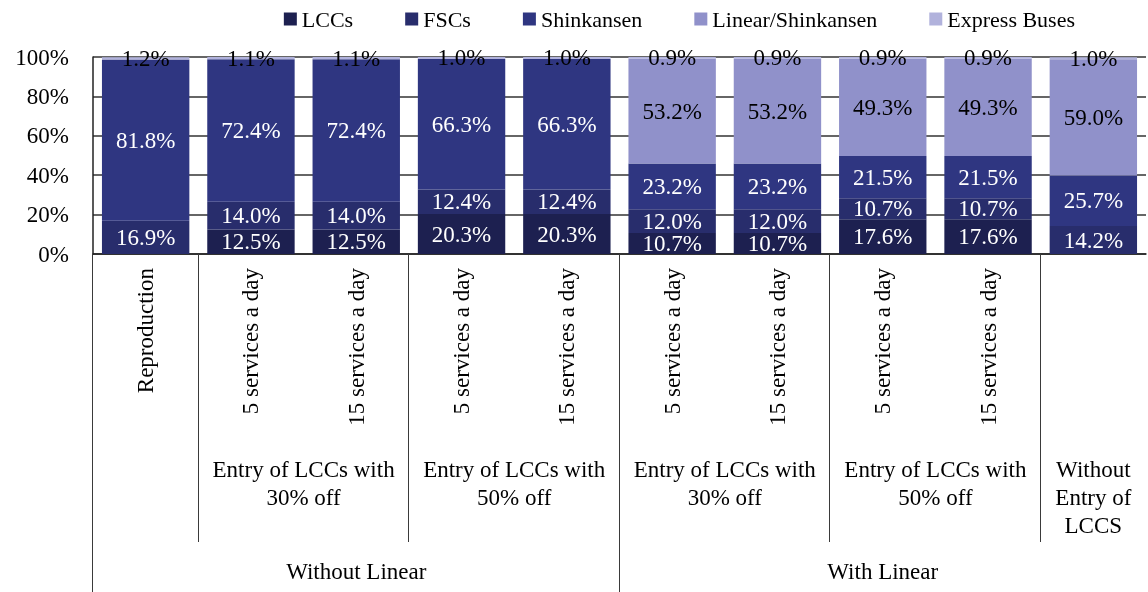 This screenshot has width=1148, height=592. I want to click on data-label: 81.8%, so click(145, 140).